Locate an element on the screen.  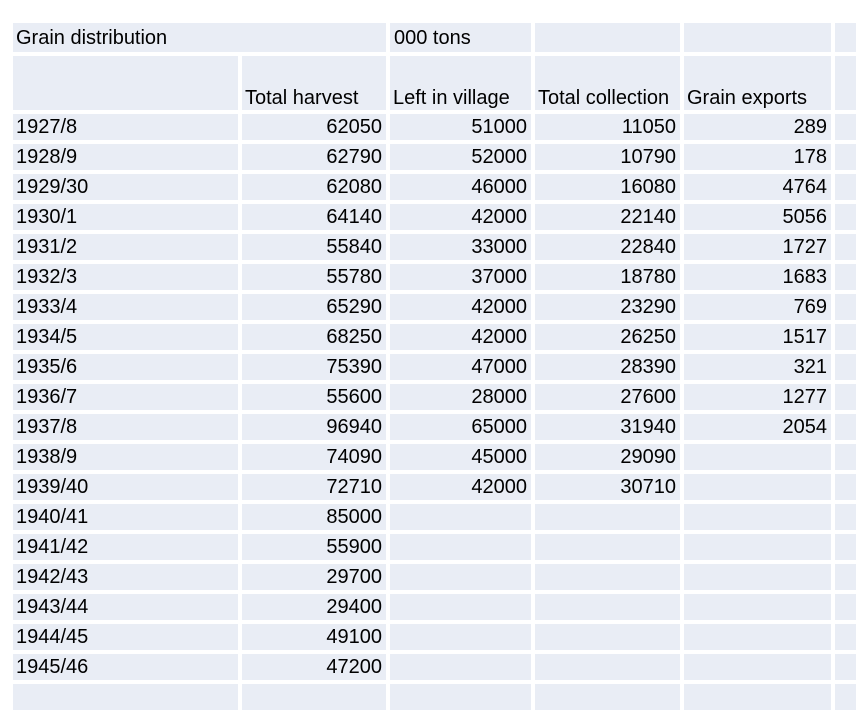
col-header-left-in-village: Left in village is located at coordinates (460, 83).